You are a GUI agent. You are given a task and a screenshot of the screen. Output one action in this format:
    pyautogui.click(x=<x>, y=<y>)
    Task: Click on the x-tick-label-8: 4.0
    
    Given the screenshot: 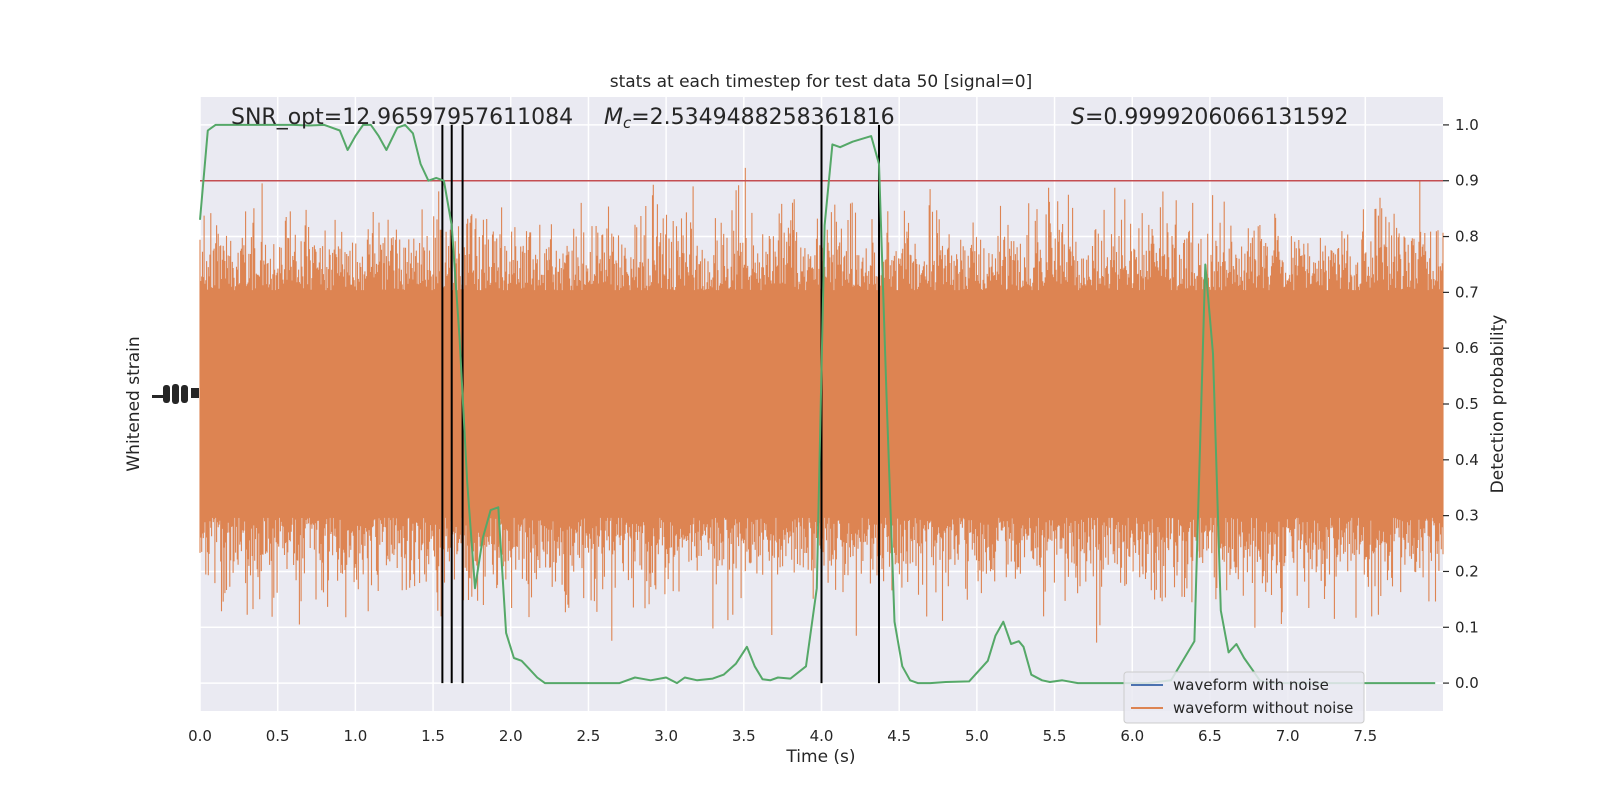 What is the action you would take?
    pyautogui.click(x=822, y=736)
    